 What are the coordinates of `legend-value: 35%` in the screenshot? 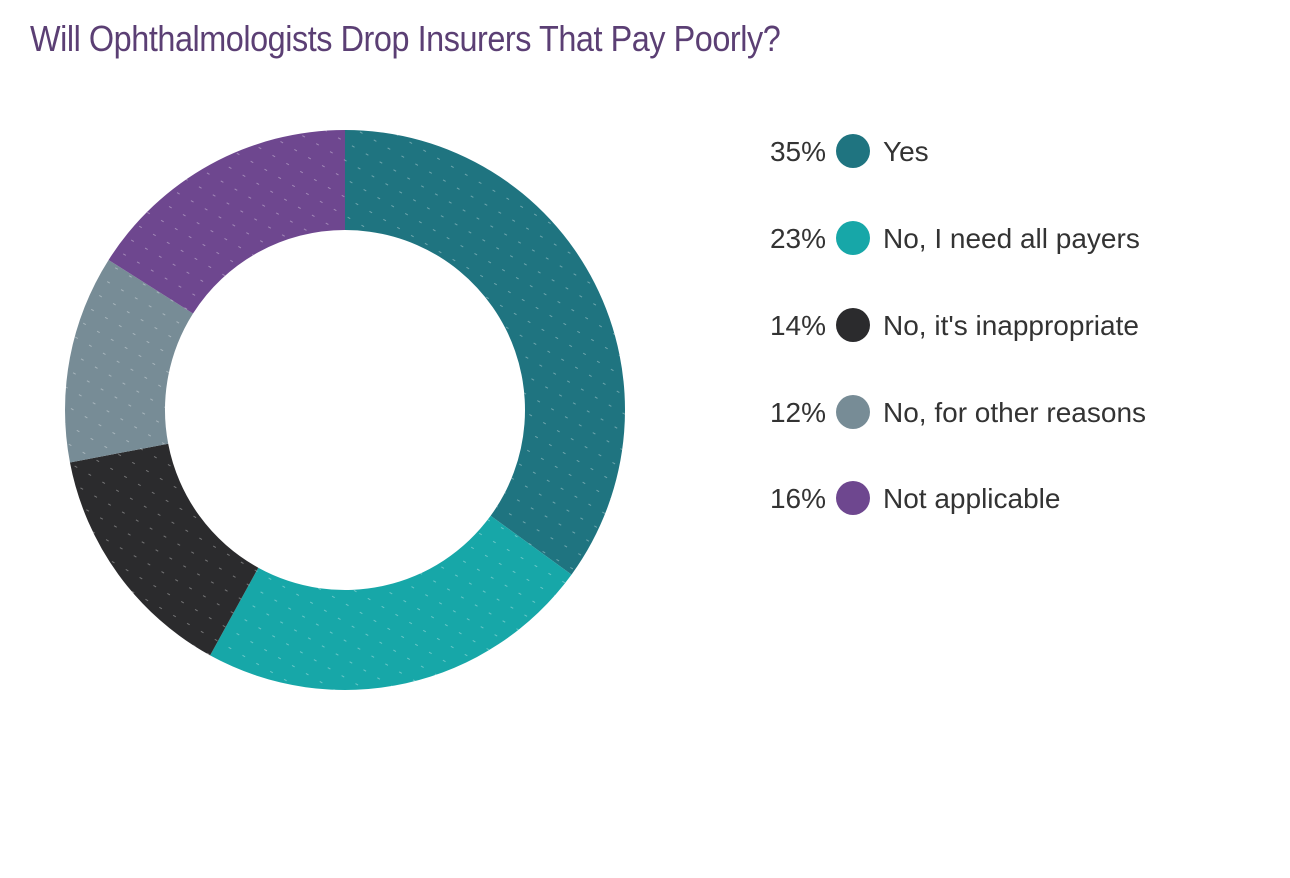 It's located at (797, 151).